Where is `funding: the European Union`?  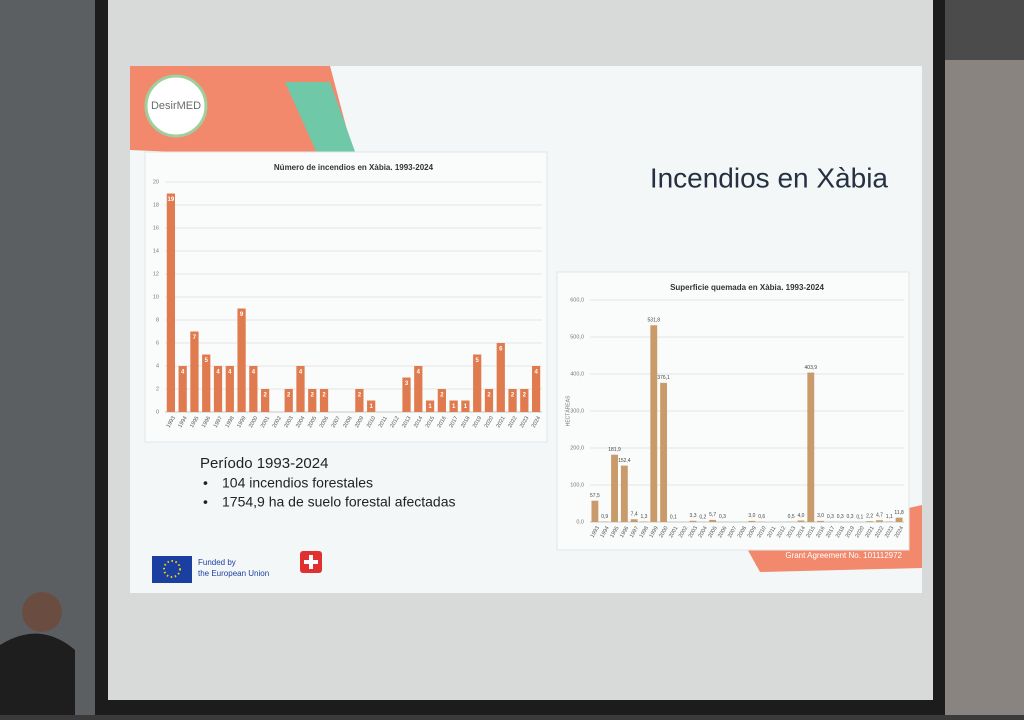 funding: the European Union is located at coordinates (233, 573).